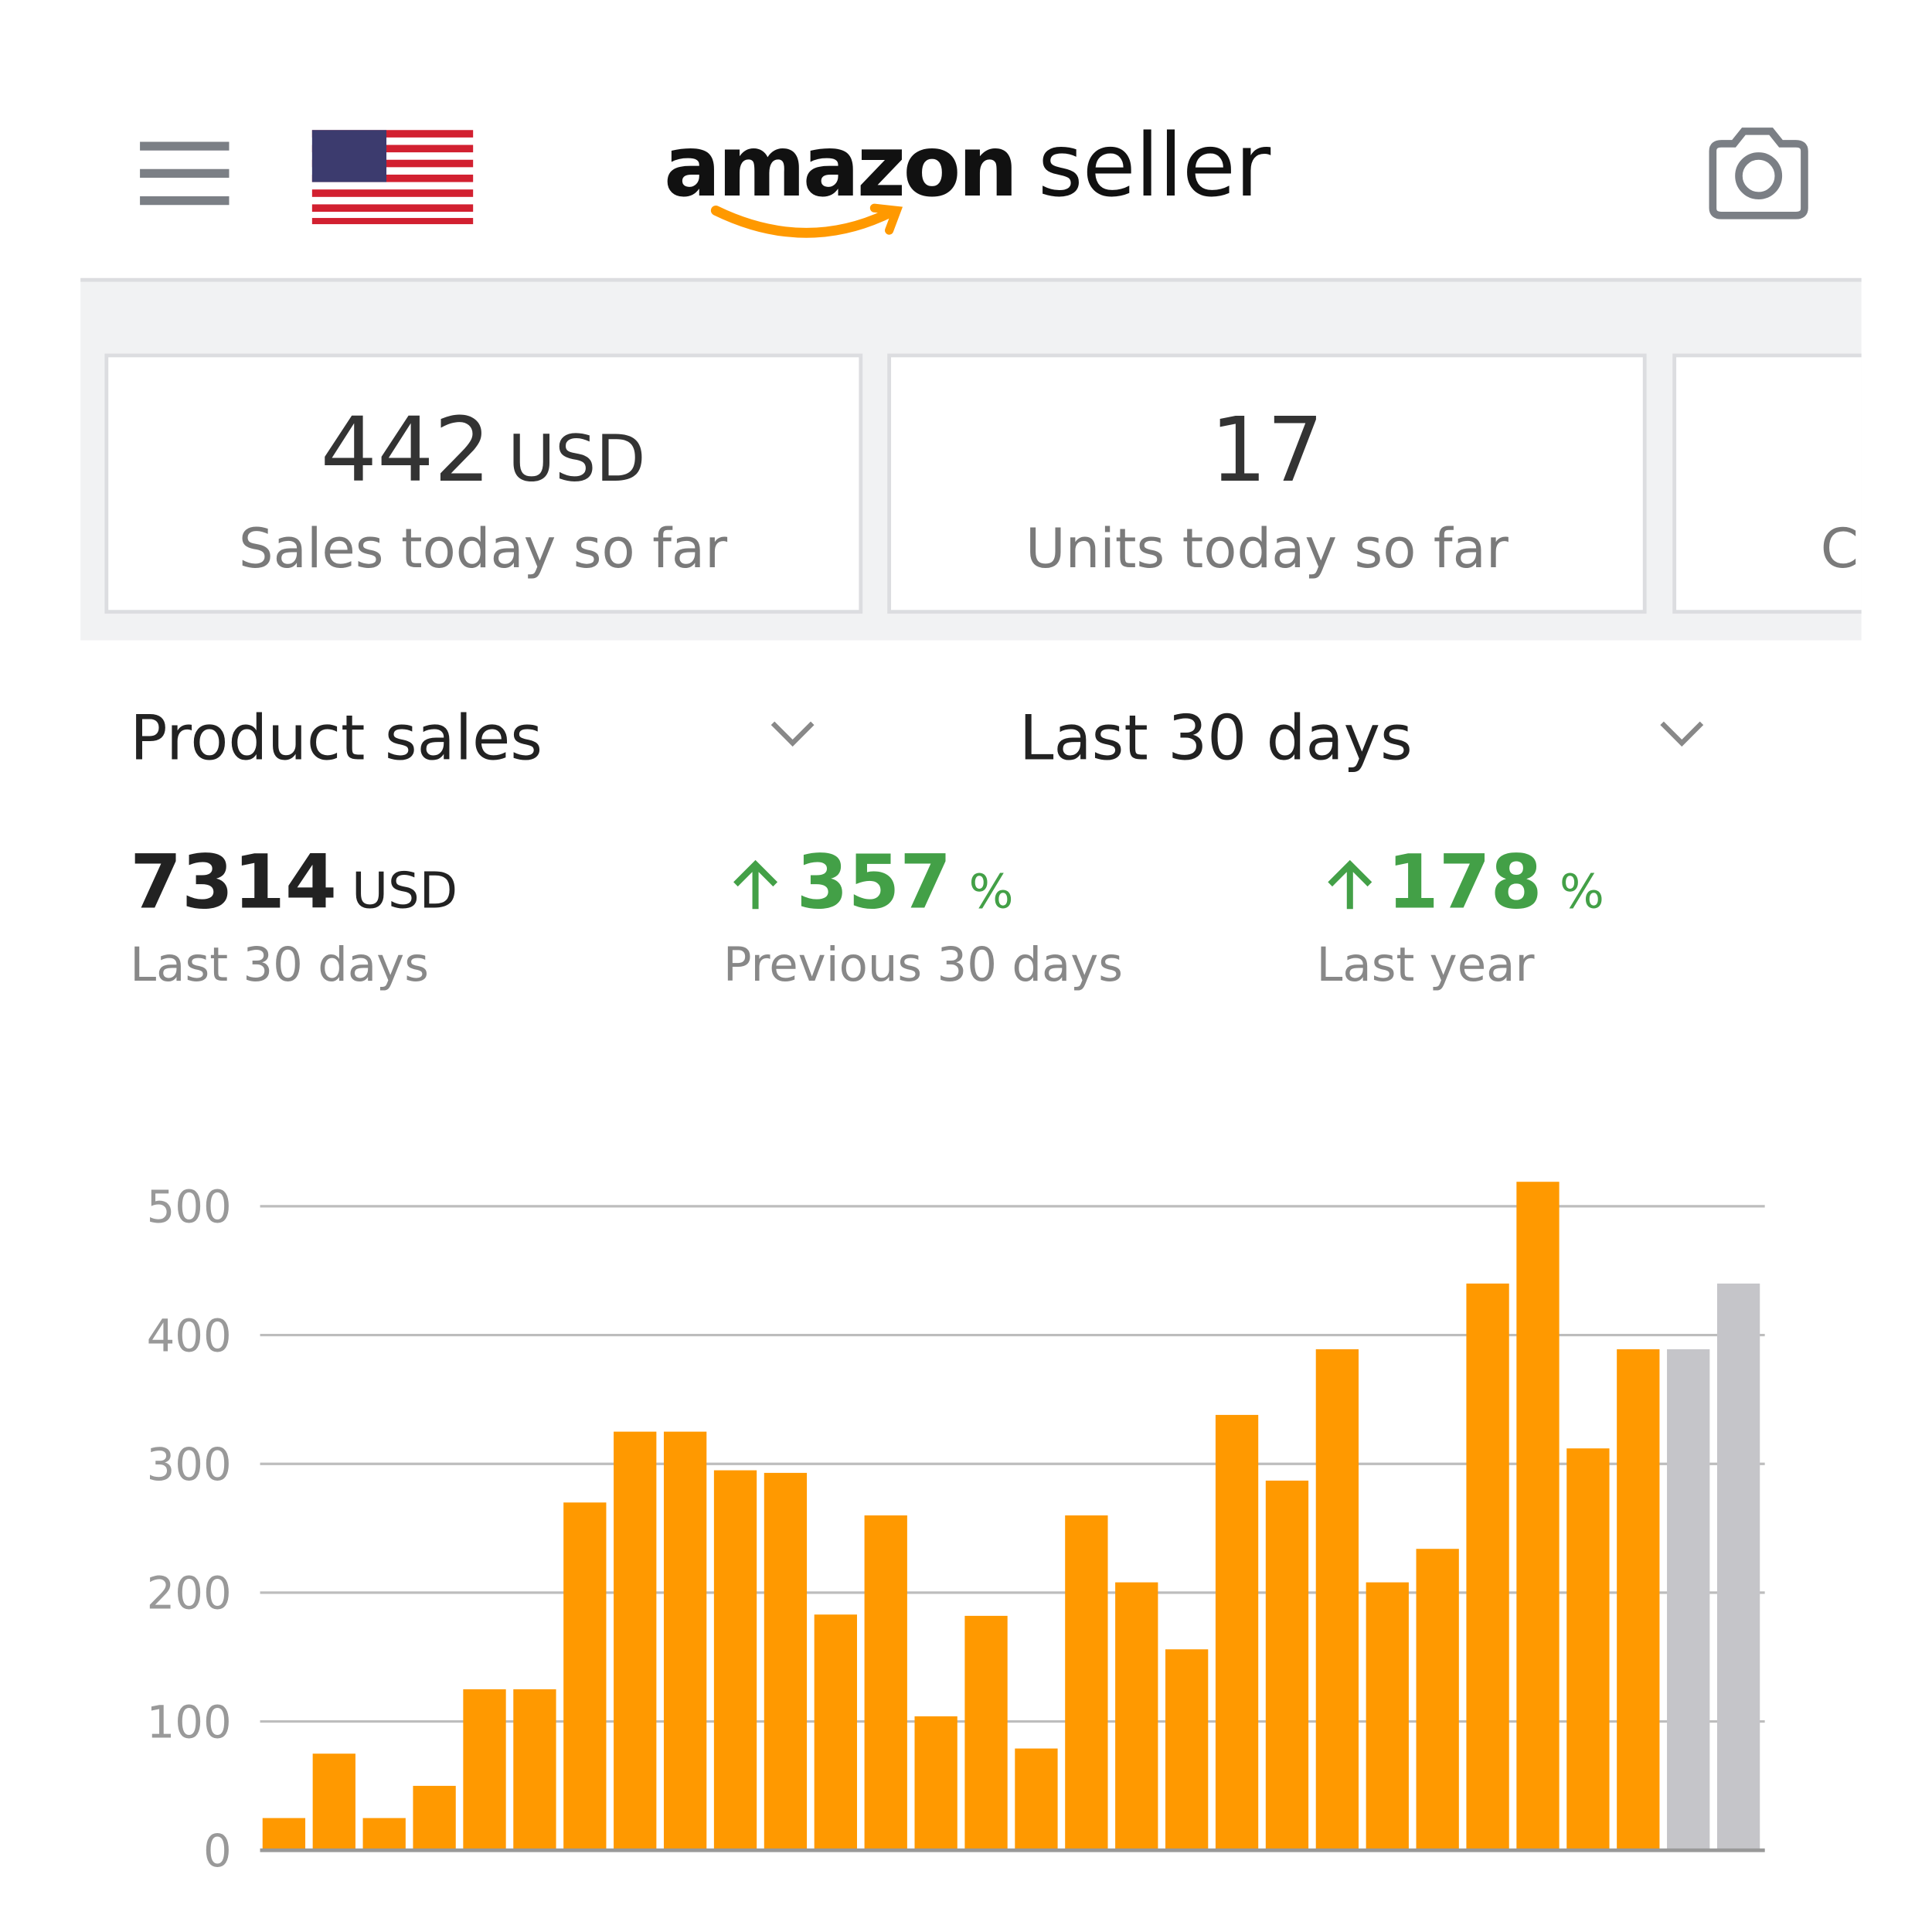 The image size is (1932, 1932). What do you see at coordinates (1216, 738) in the screenshot?
I see `period-selector: Last 30 days` at bounding box center [1216, 738].